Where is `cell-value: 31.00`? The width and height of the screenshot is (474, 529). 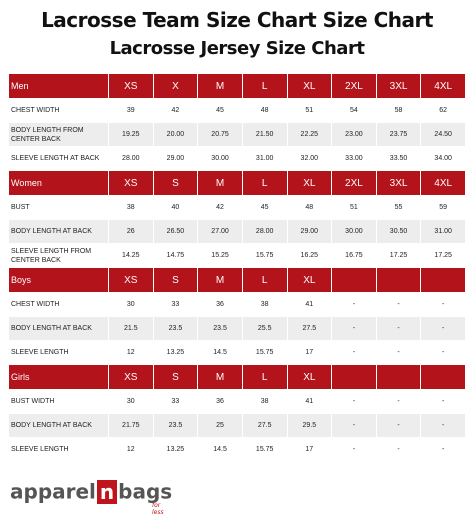
cell-value: 31.00 is located at coordinates (443, 231).